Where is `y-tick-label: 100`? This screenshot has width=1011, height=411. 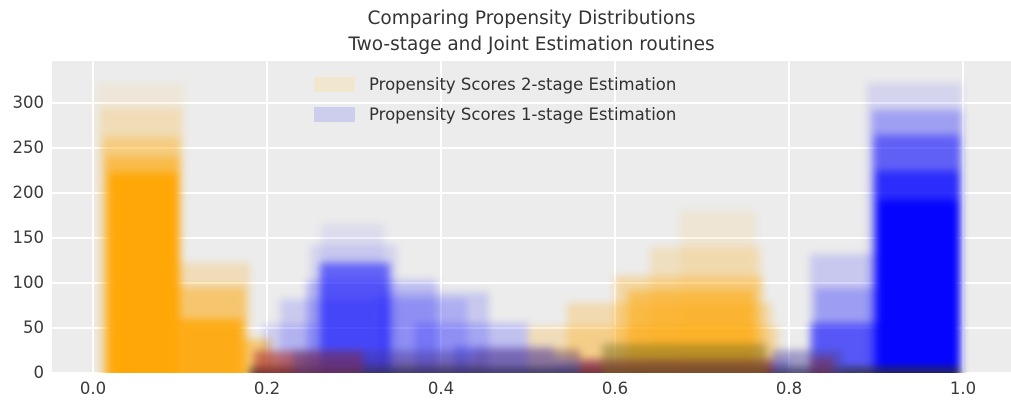 y-tick-label: 100 is located at coordinates (28, 283).